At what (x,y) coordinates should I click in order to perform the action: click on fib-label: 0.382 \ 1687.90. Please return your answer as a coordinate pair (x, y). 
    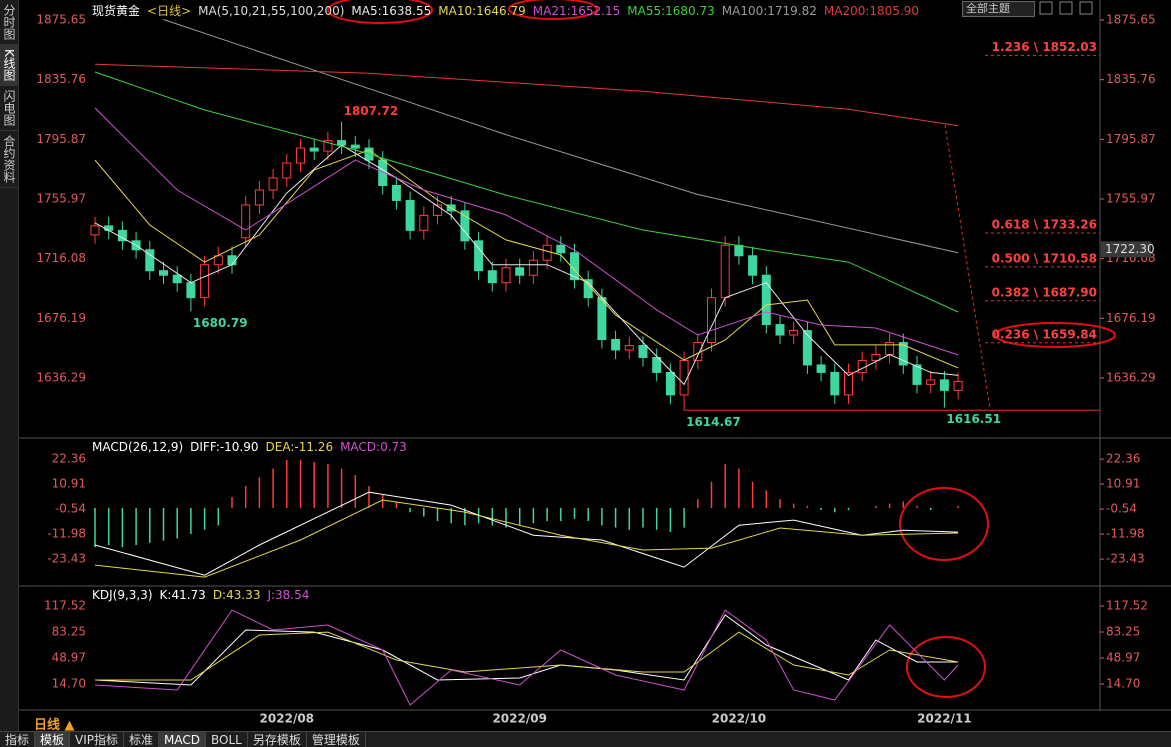
    Looking at the image, I should click on (1044, 292).